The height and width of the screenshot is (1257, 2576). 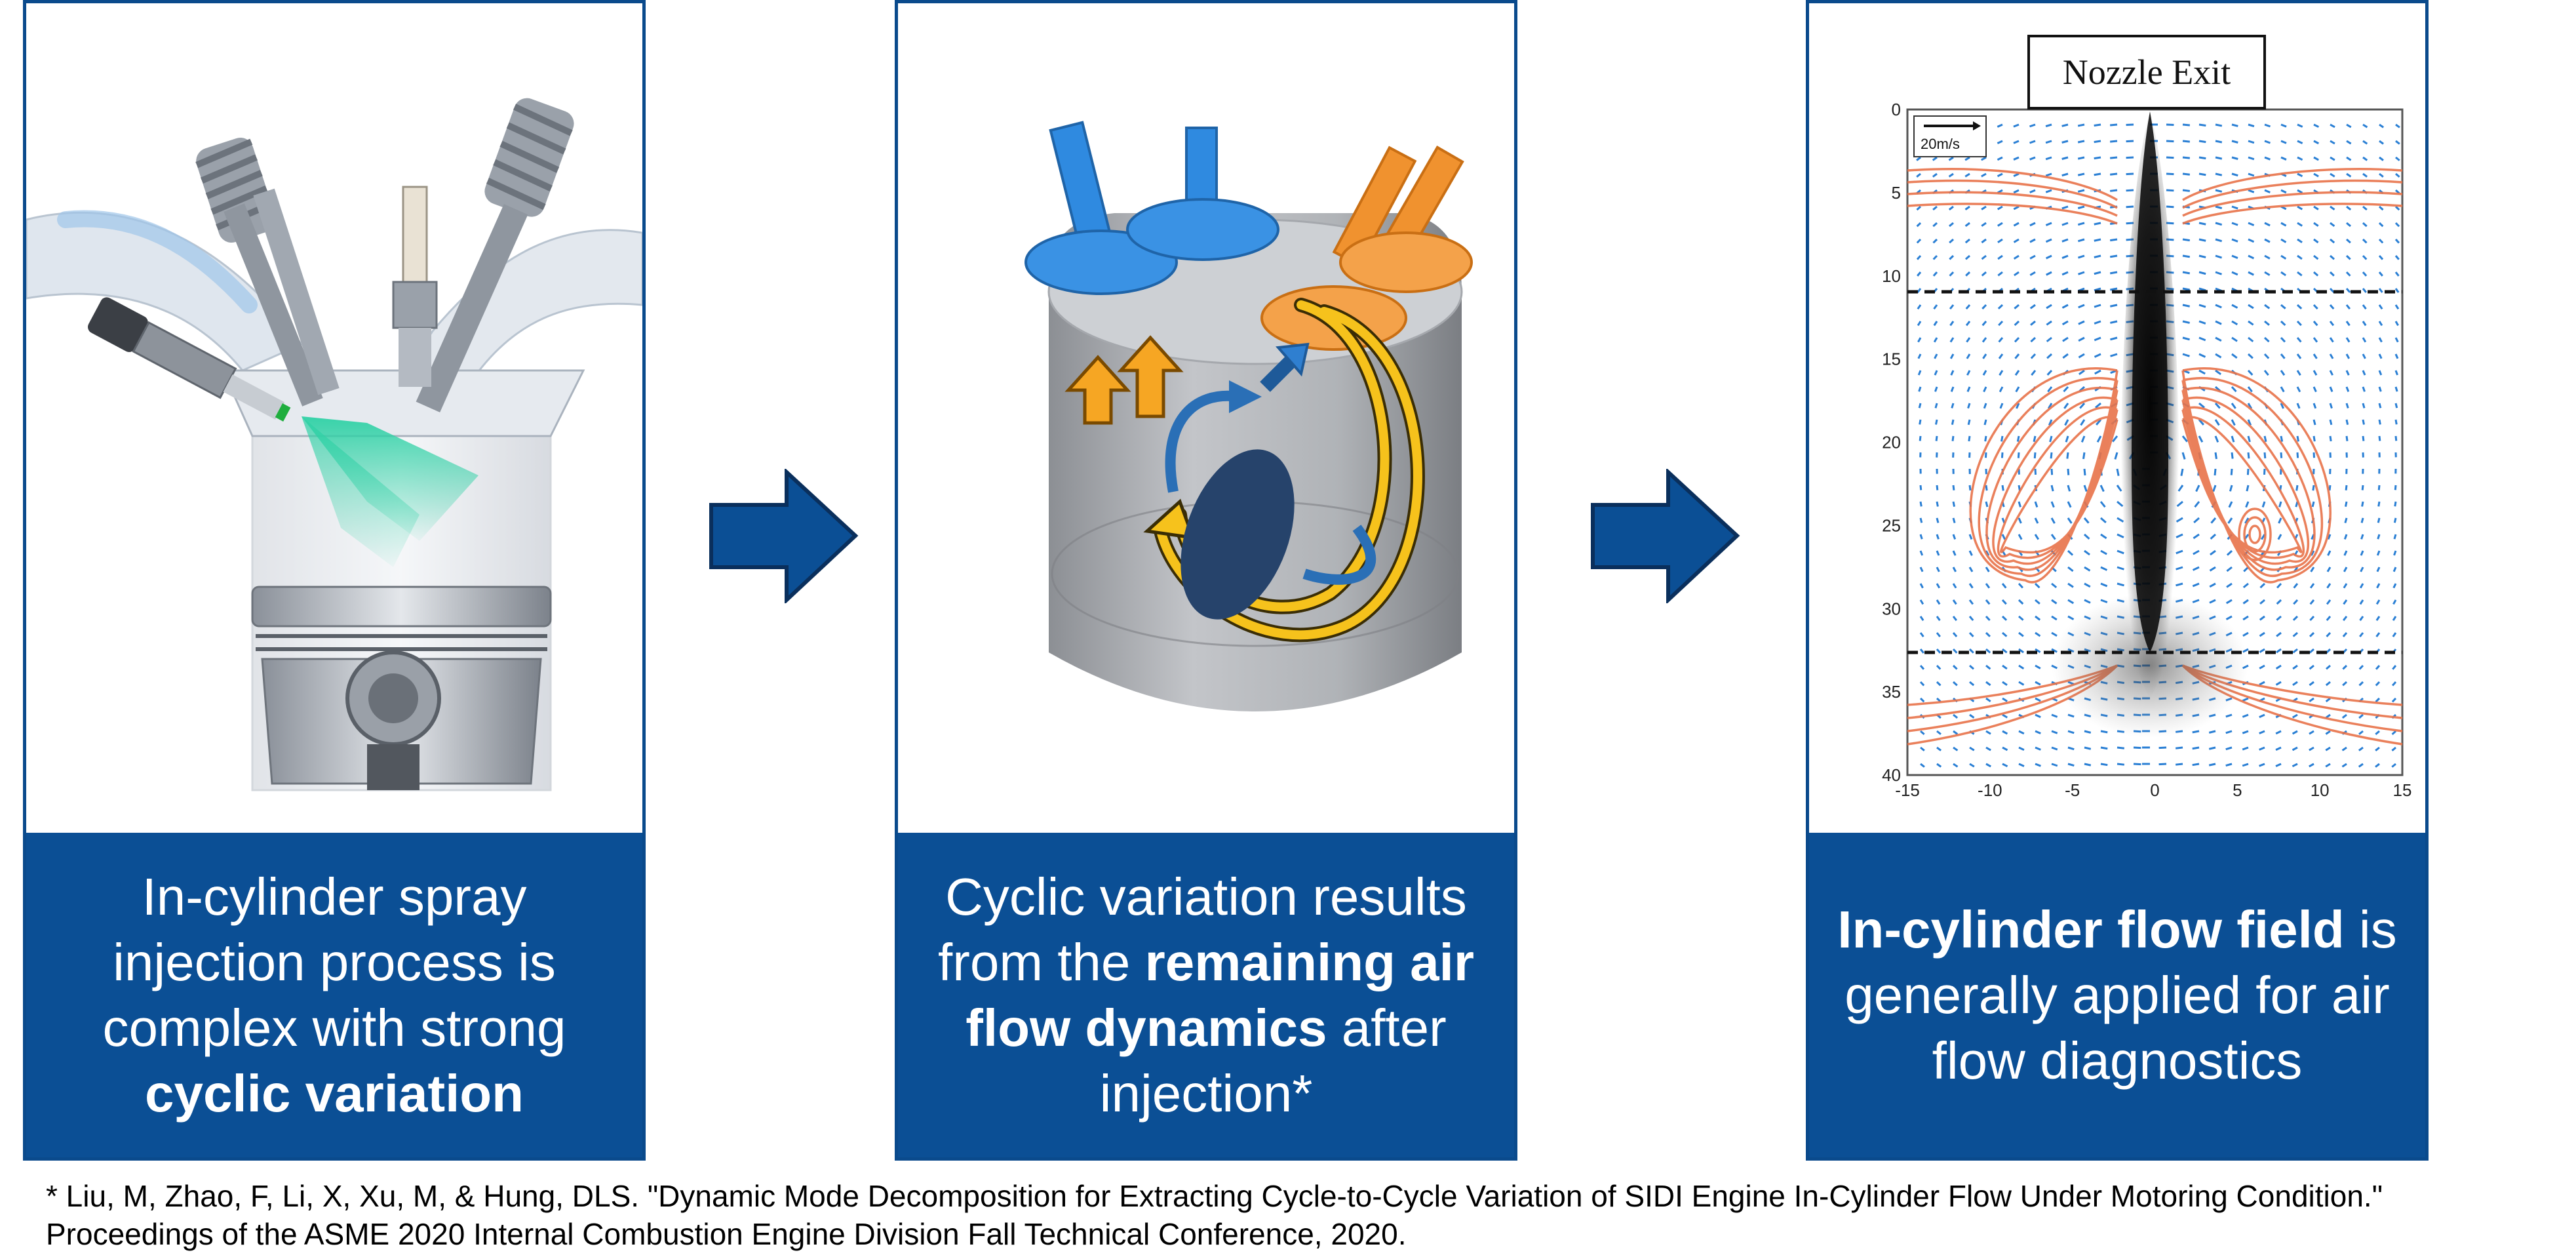 I want to click on streamline-top-left, so click(x=2012, y=194).